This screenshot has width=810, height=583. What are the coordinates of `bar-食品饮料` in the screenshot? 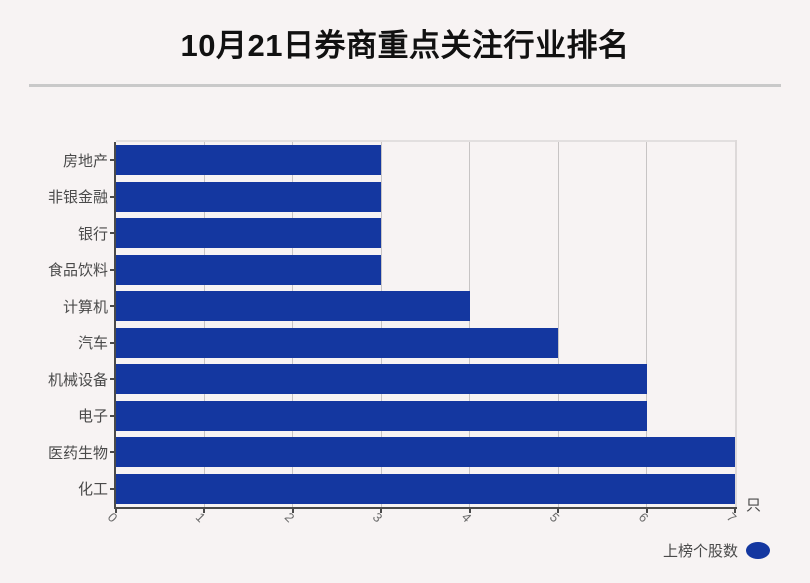 It's located at (249, 269).